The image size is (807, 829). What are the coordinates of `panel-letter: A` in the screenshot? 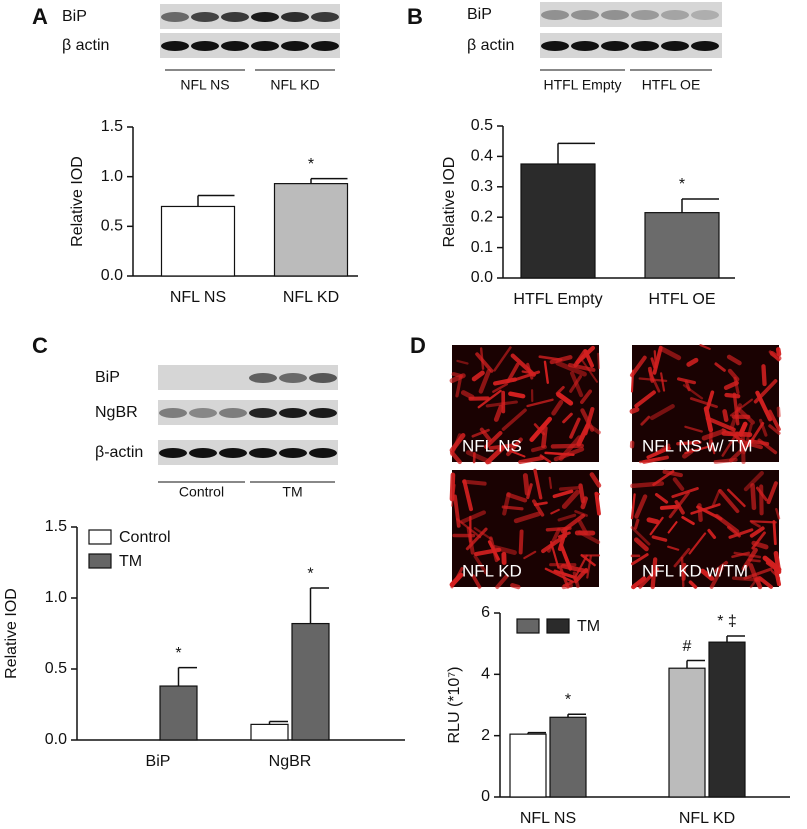 It's located at (40, 16).